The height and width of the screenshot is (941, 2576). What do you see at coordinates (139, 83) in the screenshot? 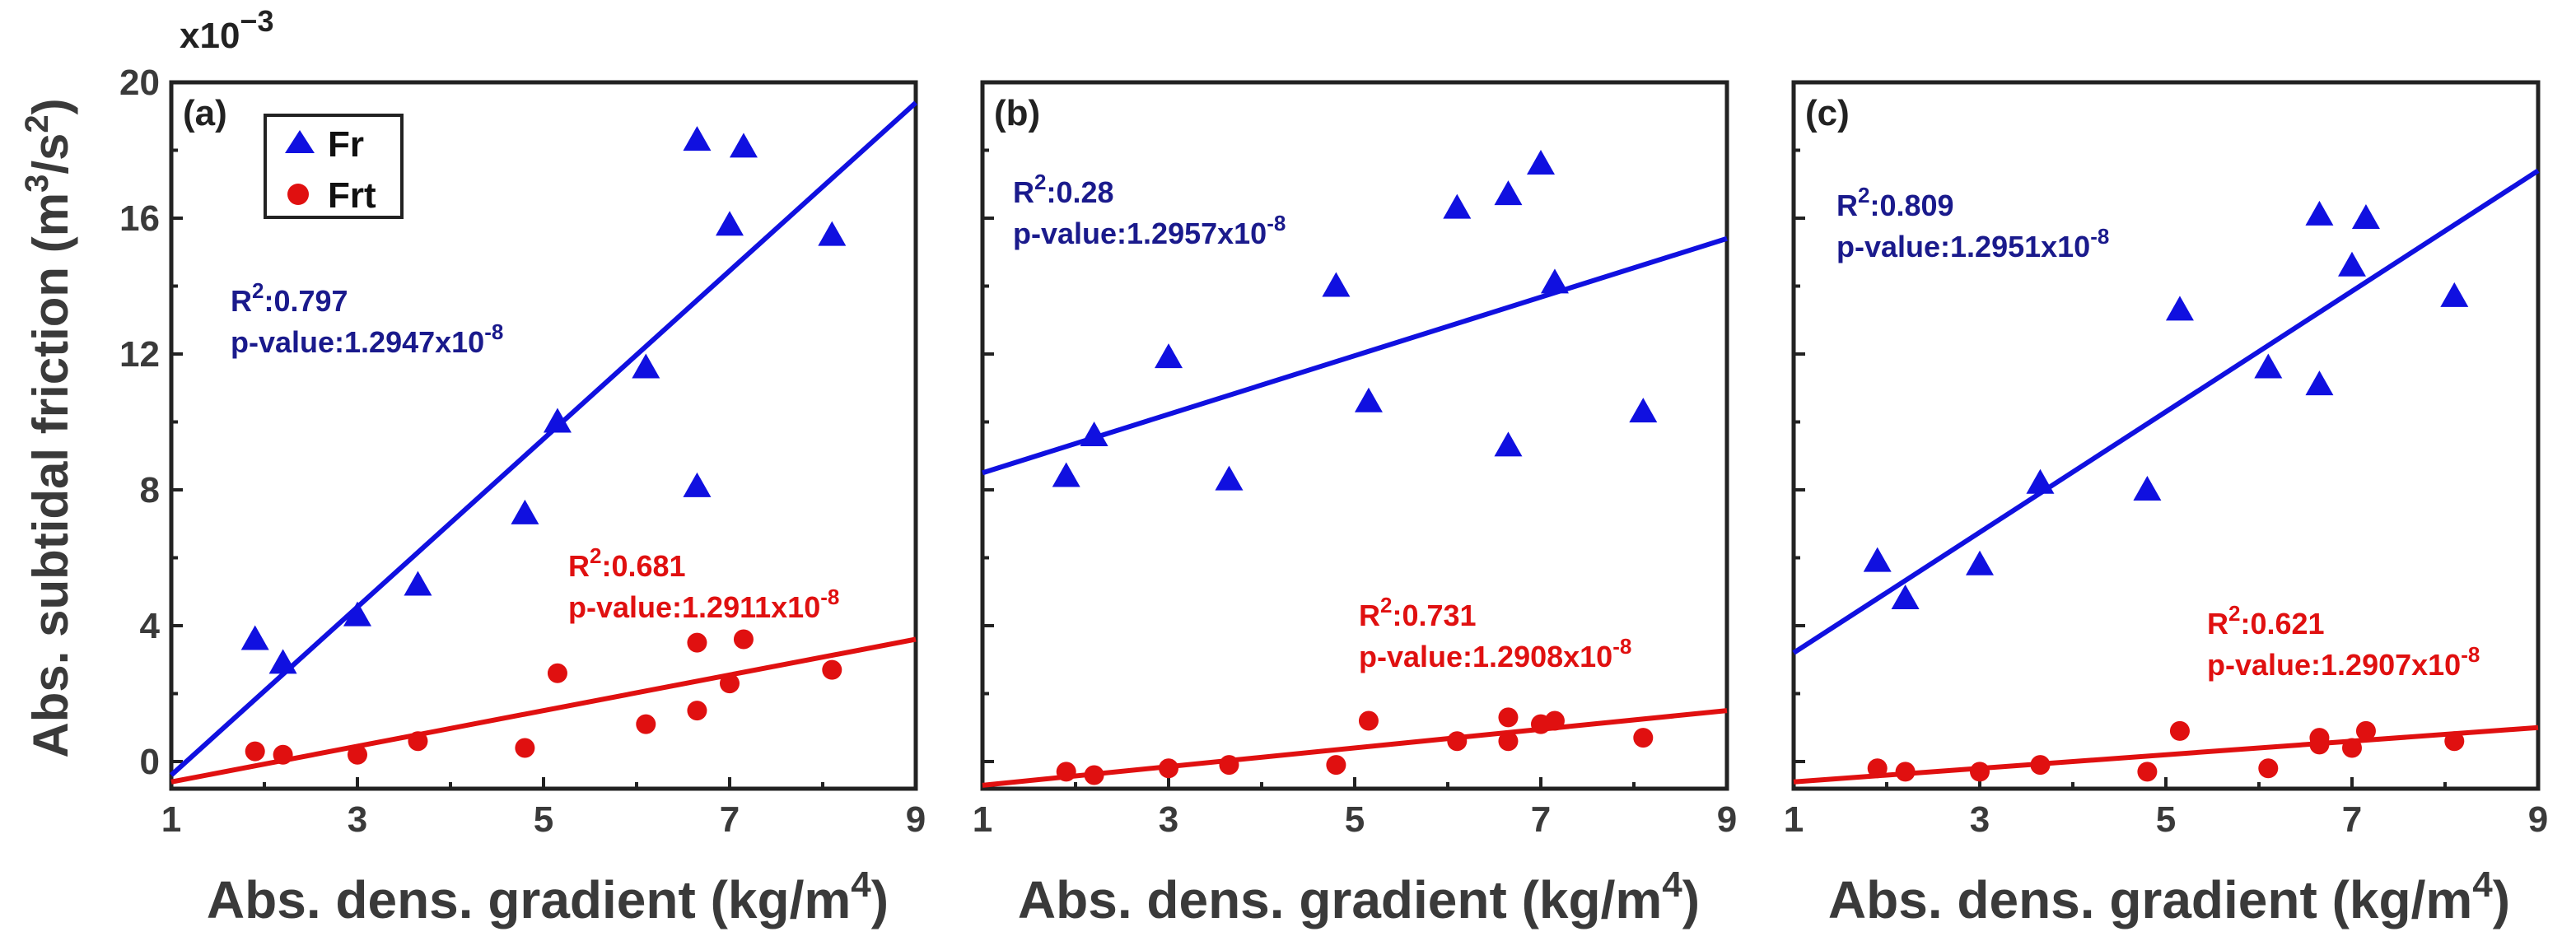
I see `y-tick-label: 20` at bounding box center [139, 83].